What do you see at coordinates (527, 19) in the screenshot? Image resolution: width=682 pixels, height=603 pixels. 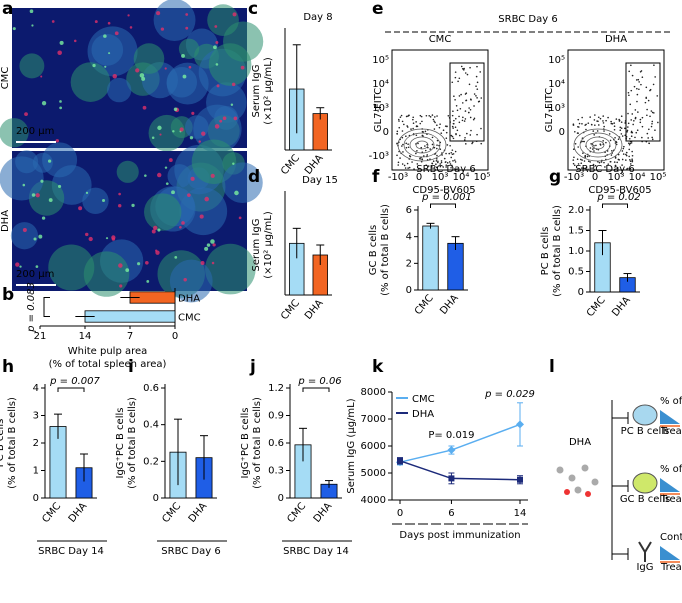 I see `panel-title: SRBC Day 6` at bounding box center [527, 19].